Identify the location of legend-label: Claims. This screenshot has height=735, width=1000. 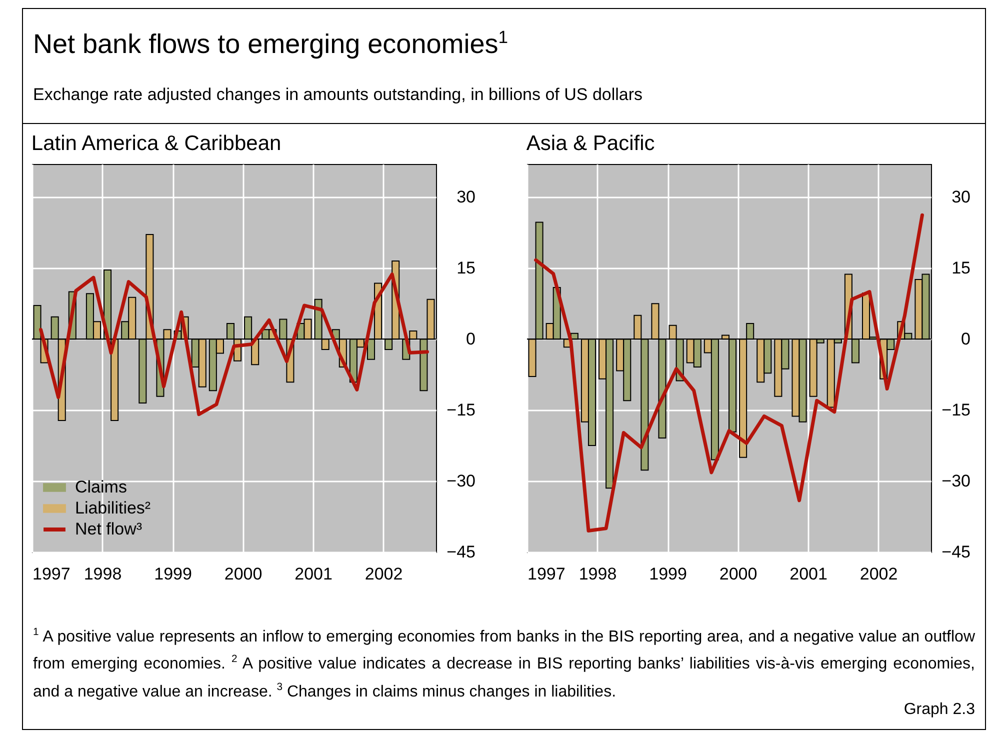
(101, 487).